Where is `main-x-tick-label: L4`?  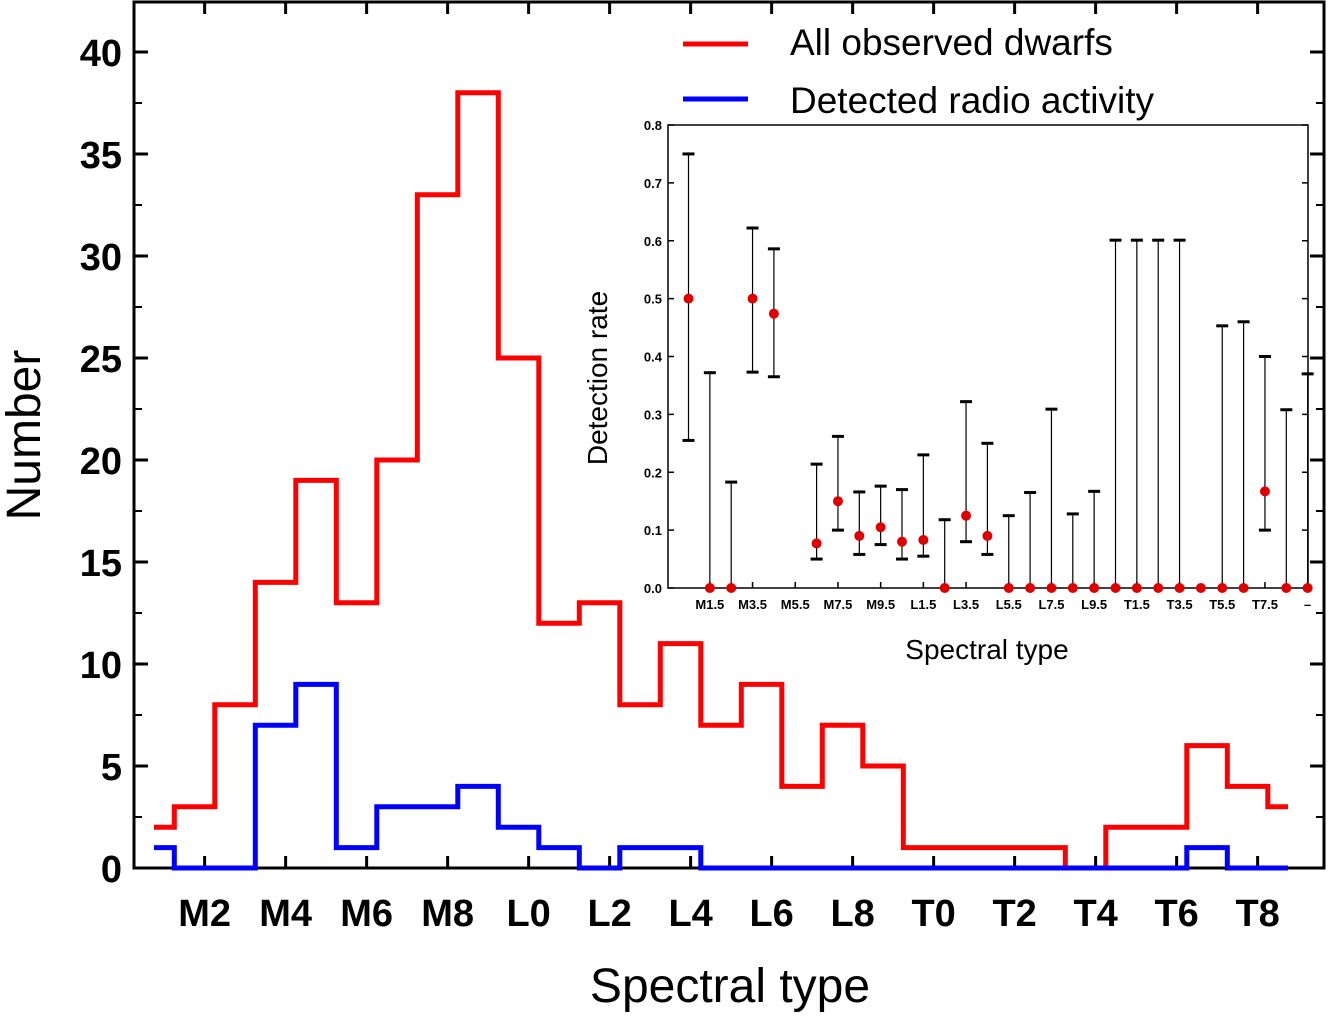 main-x-tick-label: L4 is located at coordinates (690, 914).